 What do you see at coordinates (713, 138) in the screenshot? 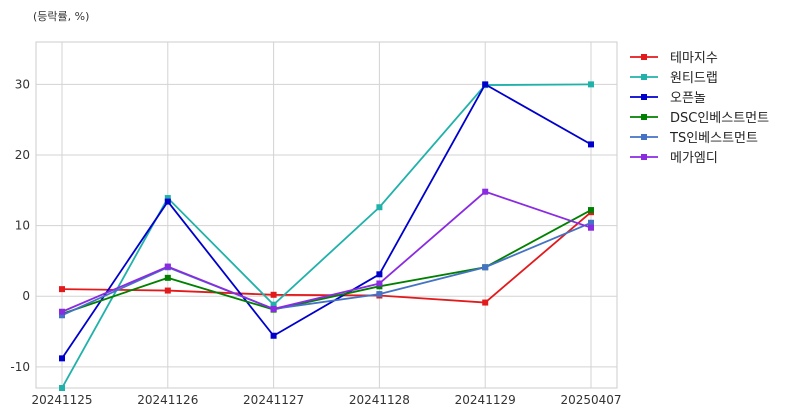
I see `legend-label: TS인베스트먼트` at bounding box center [713, 138].